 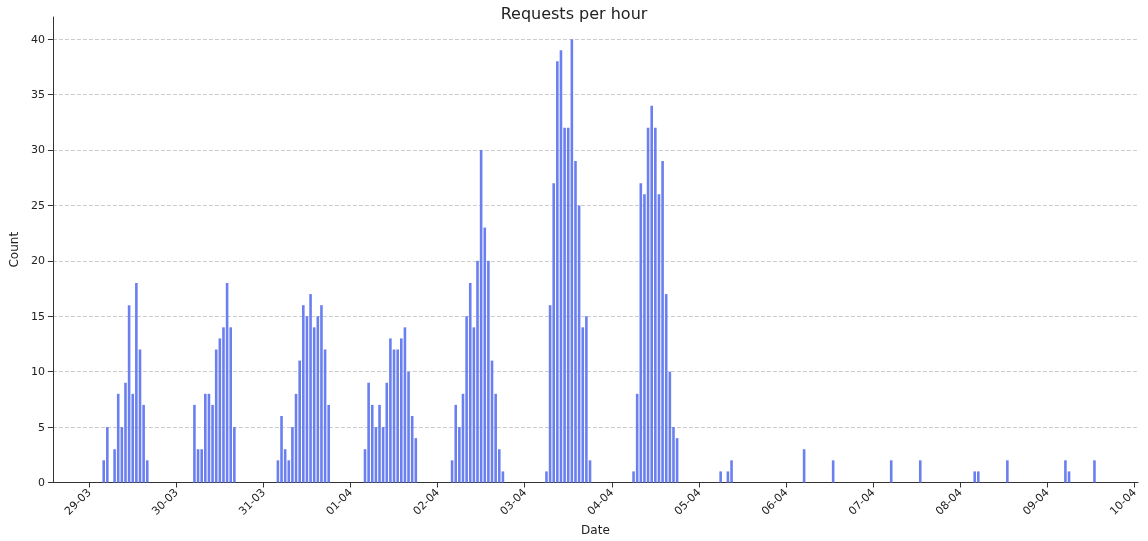 What do you see at coordinates (41, 427) in the screenshot?
I see `y-tick-label: 5` at bounding box center [41, 427].